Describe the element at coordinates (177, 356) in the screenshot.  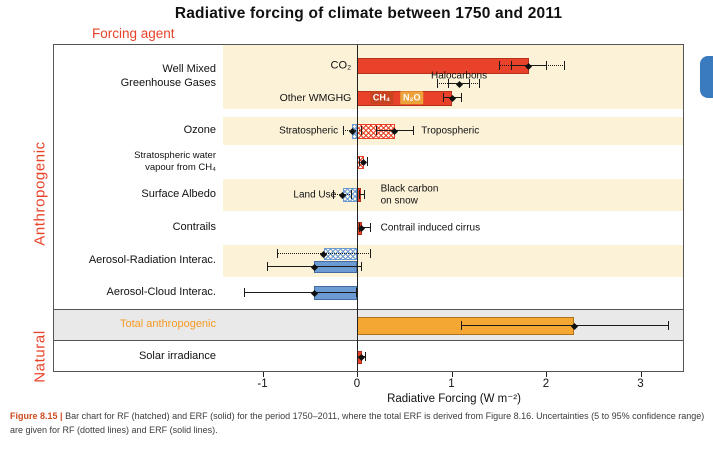
I see `row-label-solar-irradiance: Solar irradiance` at that location.